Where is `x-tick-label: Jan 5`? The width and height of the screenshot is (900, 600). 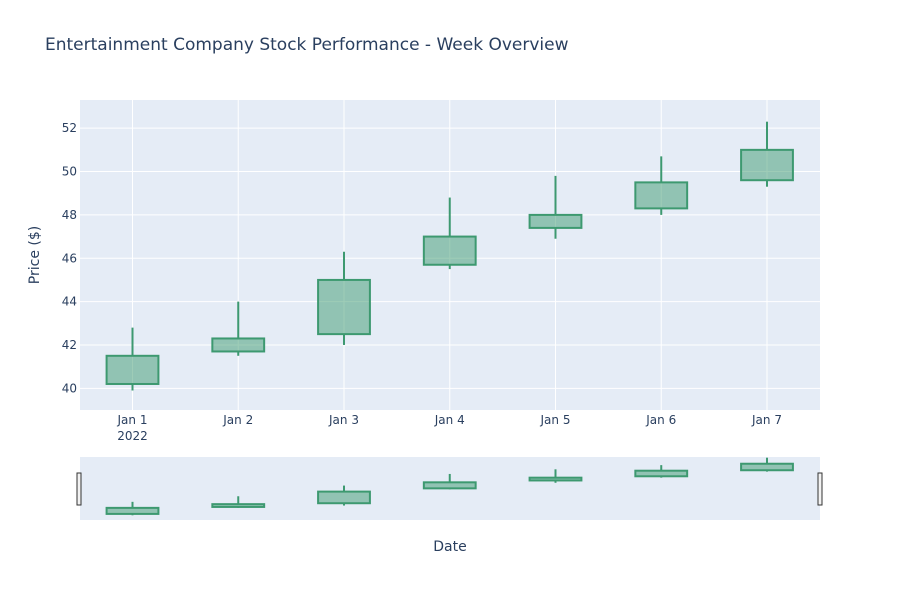
x-tick-label: Jan 5 is located at coordinates (555, 420).